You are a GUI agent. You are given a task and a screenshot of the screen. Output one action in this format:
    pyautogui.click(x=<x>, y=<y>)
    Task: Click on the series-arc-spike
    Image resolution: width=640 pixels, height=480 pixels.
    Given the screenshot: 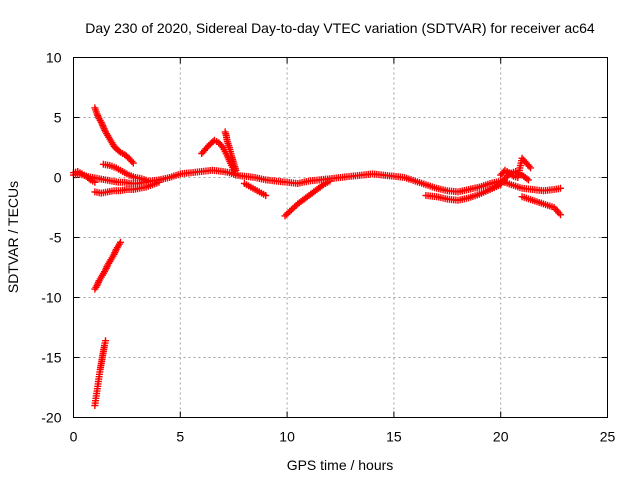 What is the action you would take?
    pyautogui.click(x=230, y=151)
    